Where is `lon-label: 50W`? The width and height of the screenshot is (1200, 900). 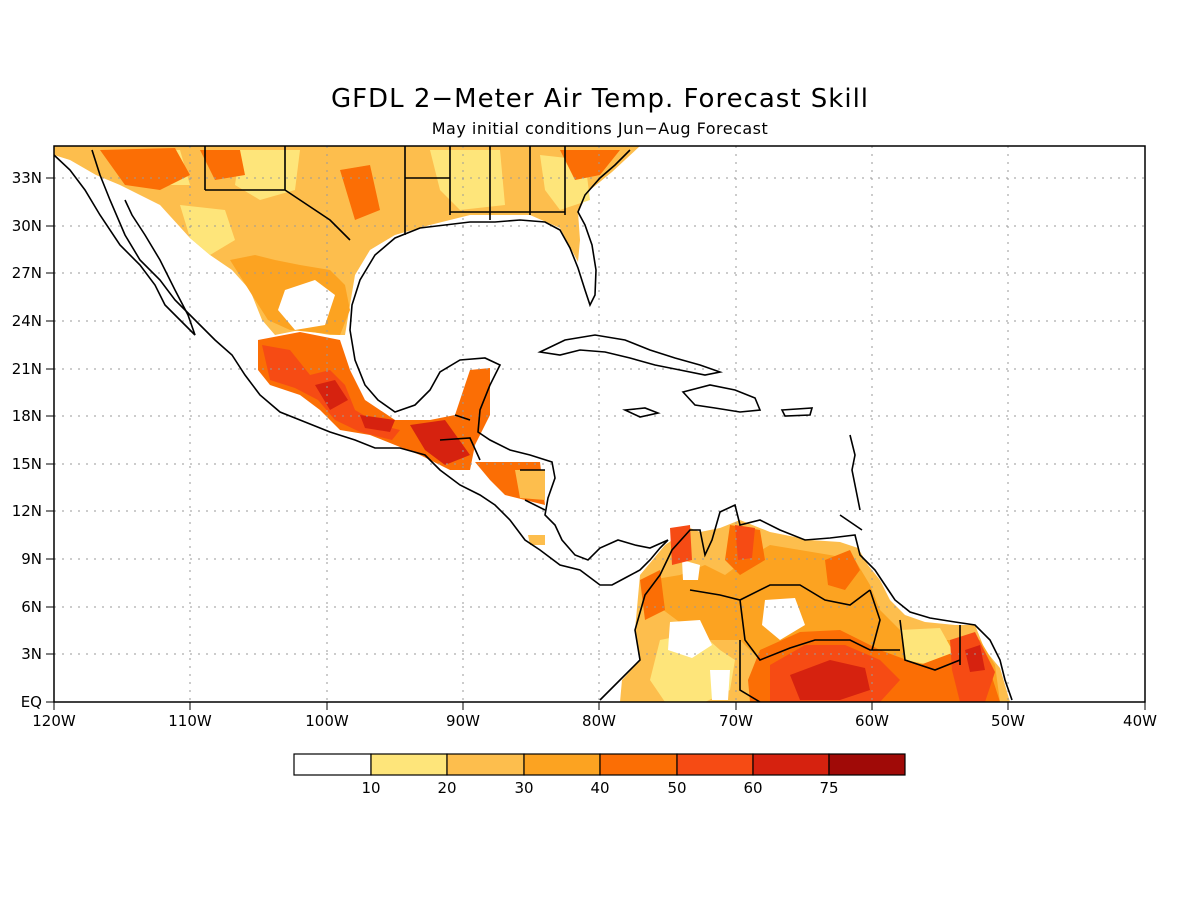 lon-label: 50W is located at coordinates (1008, 721).